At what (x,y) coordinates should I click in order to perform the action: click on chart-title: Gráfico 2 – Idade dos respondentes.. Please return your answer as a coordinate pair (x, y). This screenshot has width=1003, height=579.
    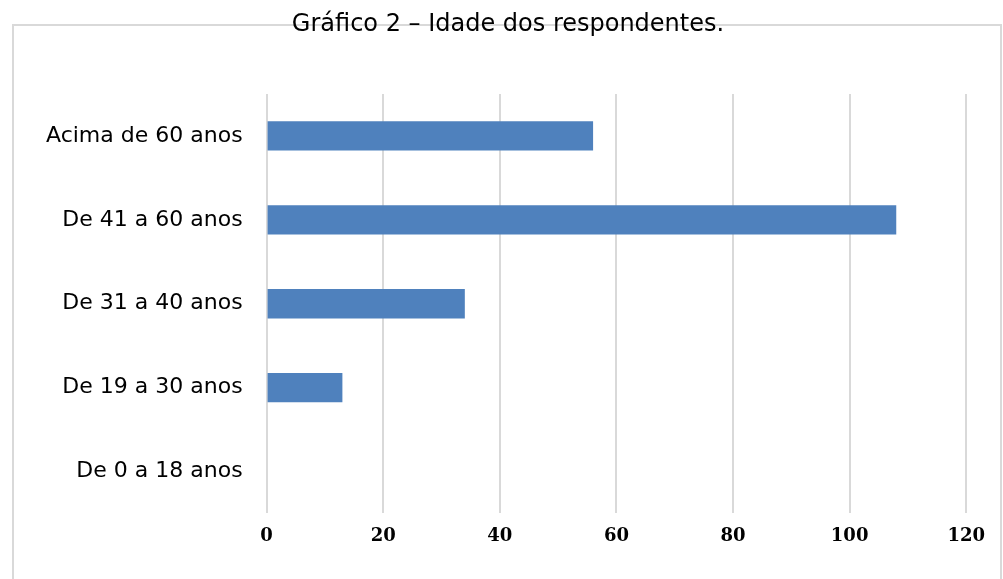
    Looking at the image, I should click on (508, 23).